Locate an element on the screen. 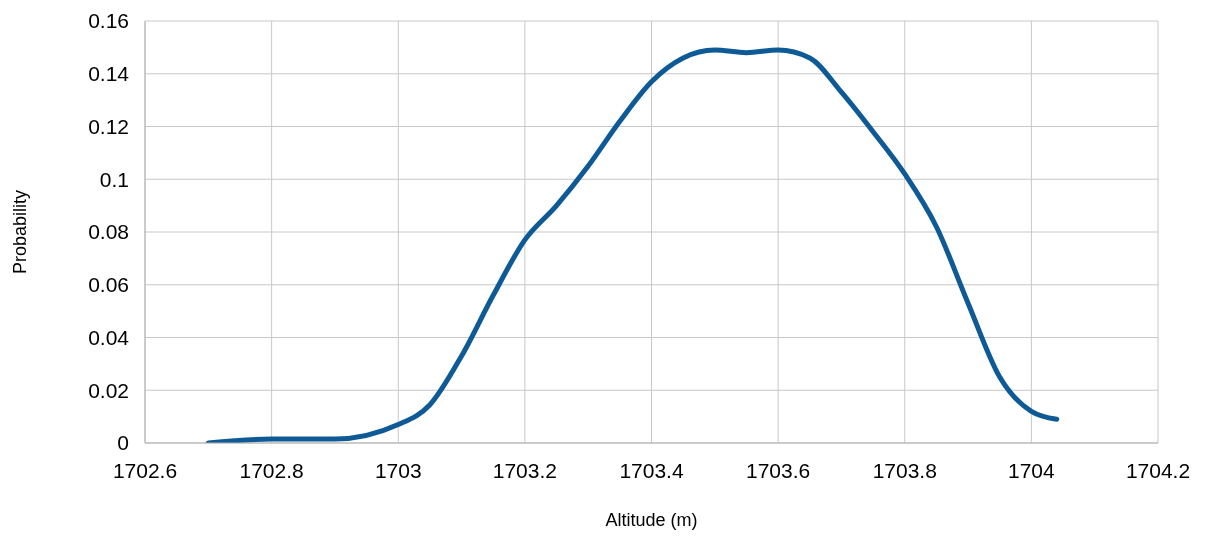 The height and width of the screenshot is (544, 1207). x-tick-label: 1703.6 is located at coordinates (778, 470).